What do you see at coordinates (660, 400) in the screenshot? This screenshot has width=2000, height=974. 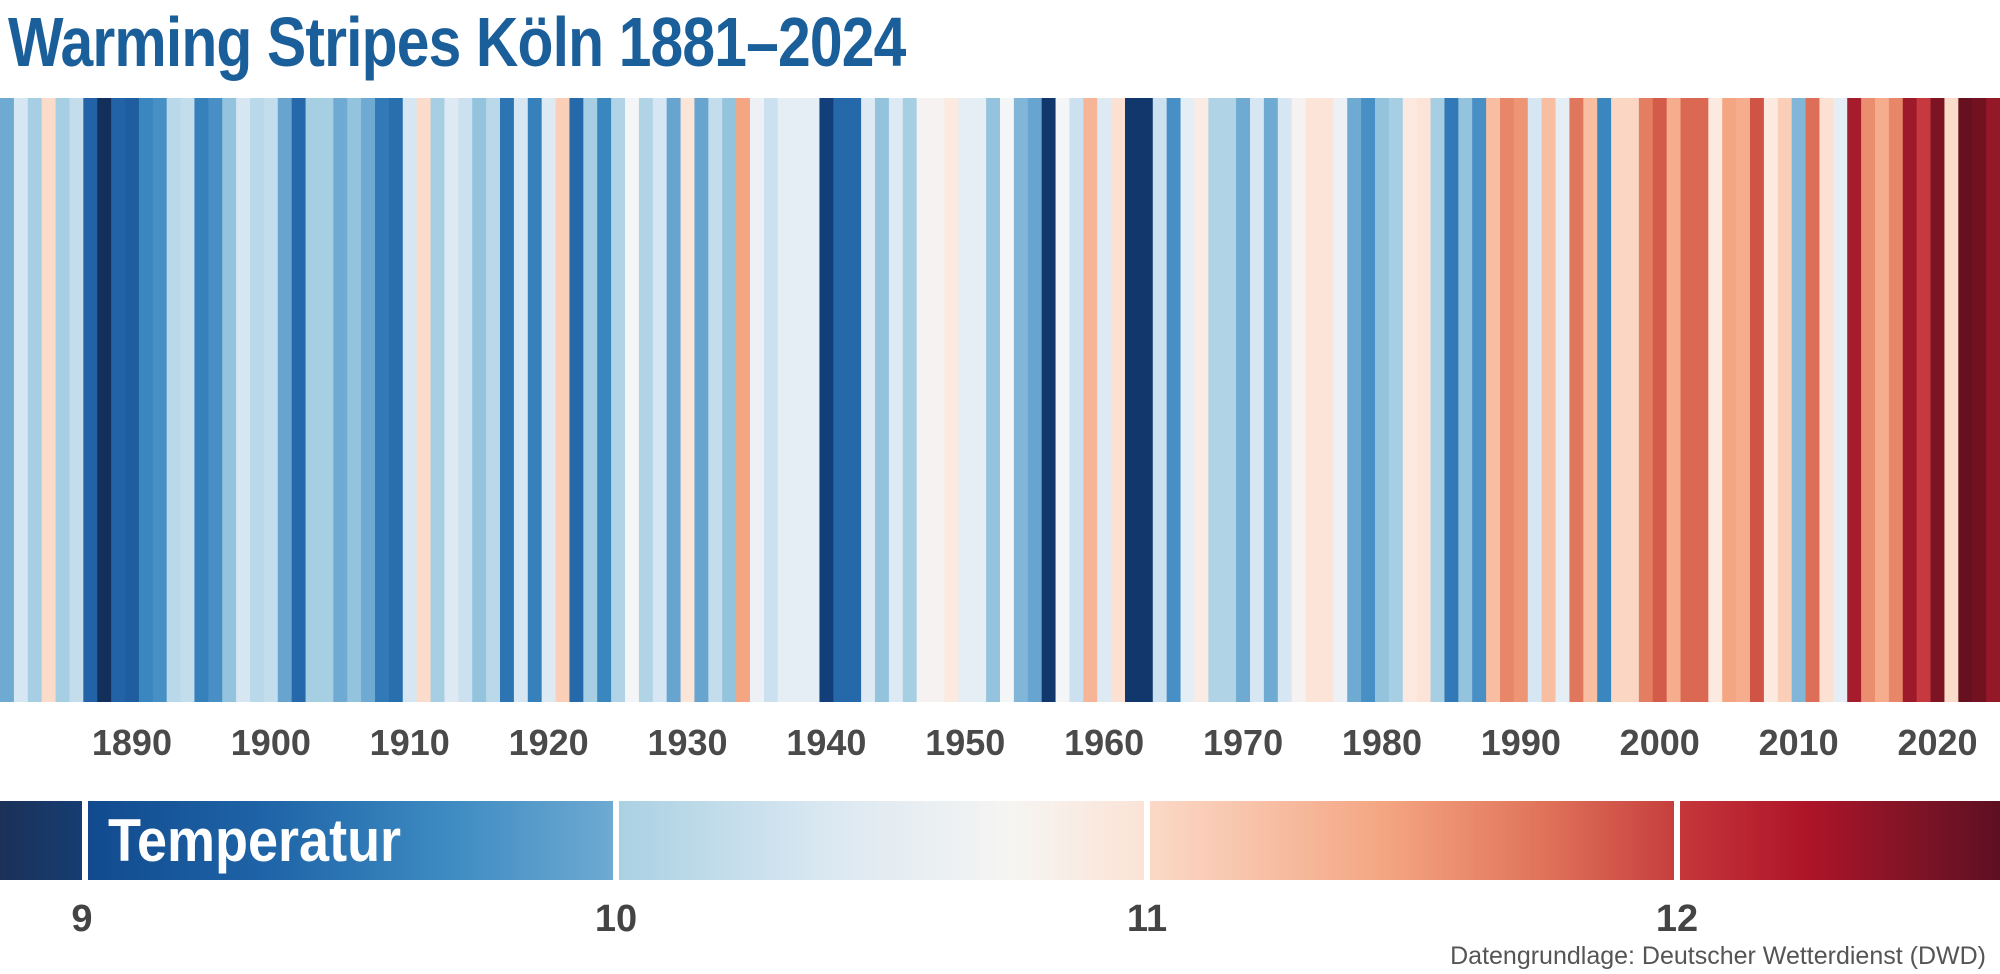 I see `stripe-1928` at bounding box center [660, 400].